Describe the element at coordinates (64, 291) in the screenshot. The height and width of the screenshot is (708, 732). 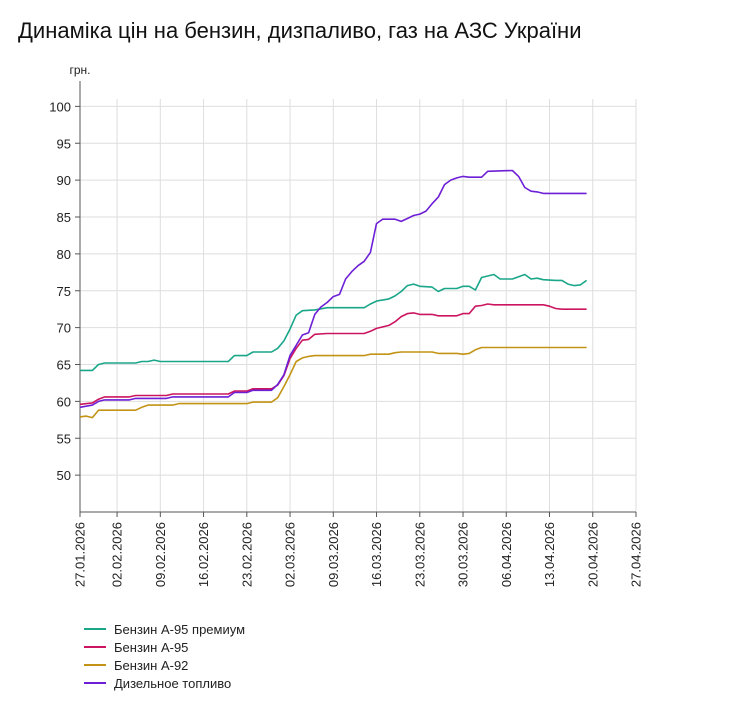
I see `y-tick-label: 75` at that location.